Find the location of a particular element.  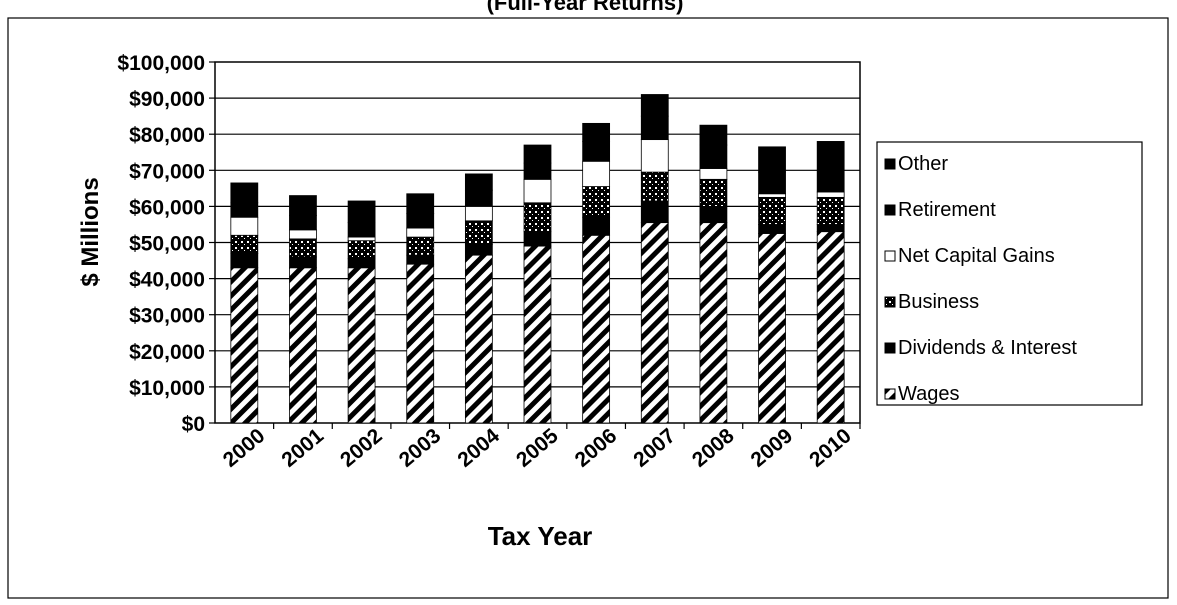

x-tick-label: 2004 is located at coordinates (478, 448).